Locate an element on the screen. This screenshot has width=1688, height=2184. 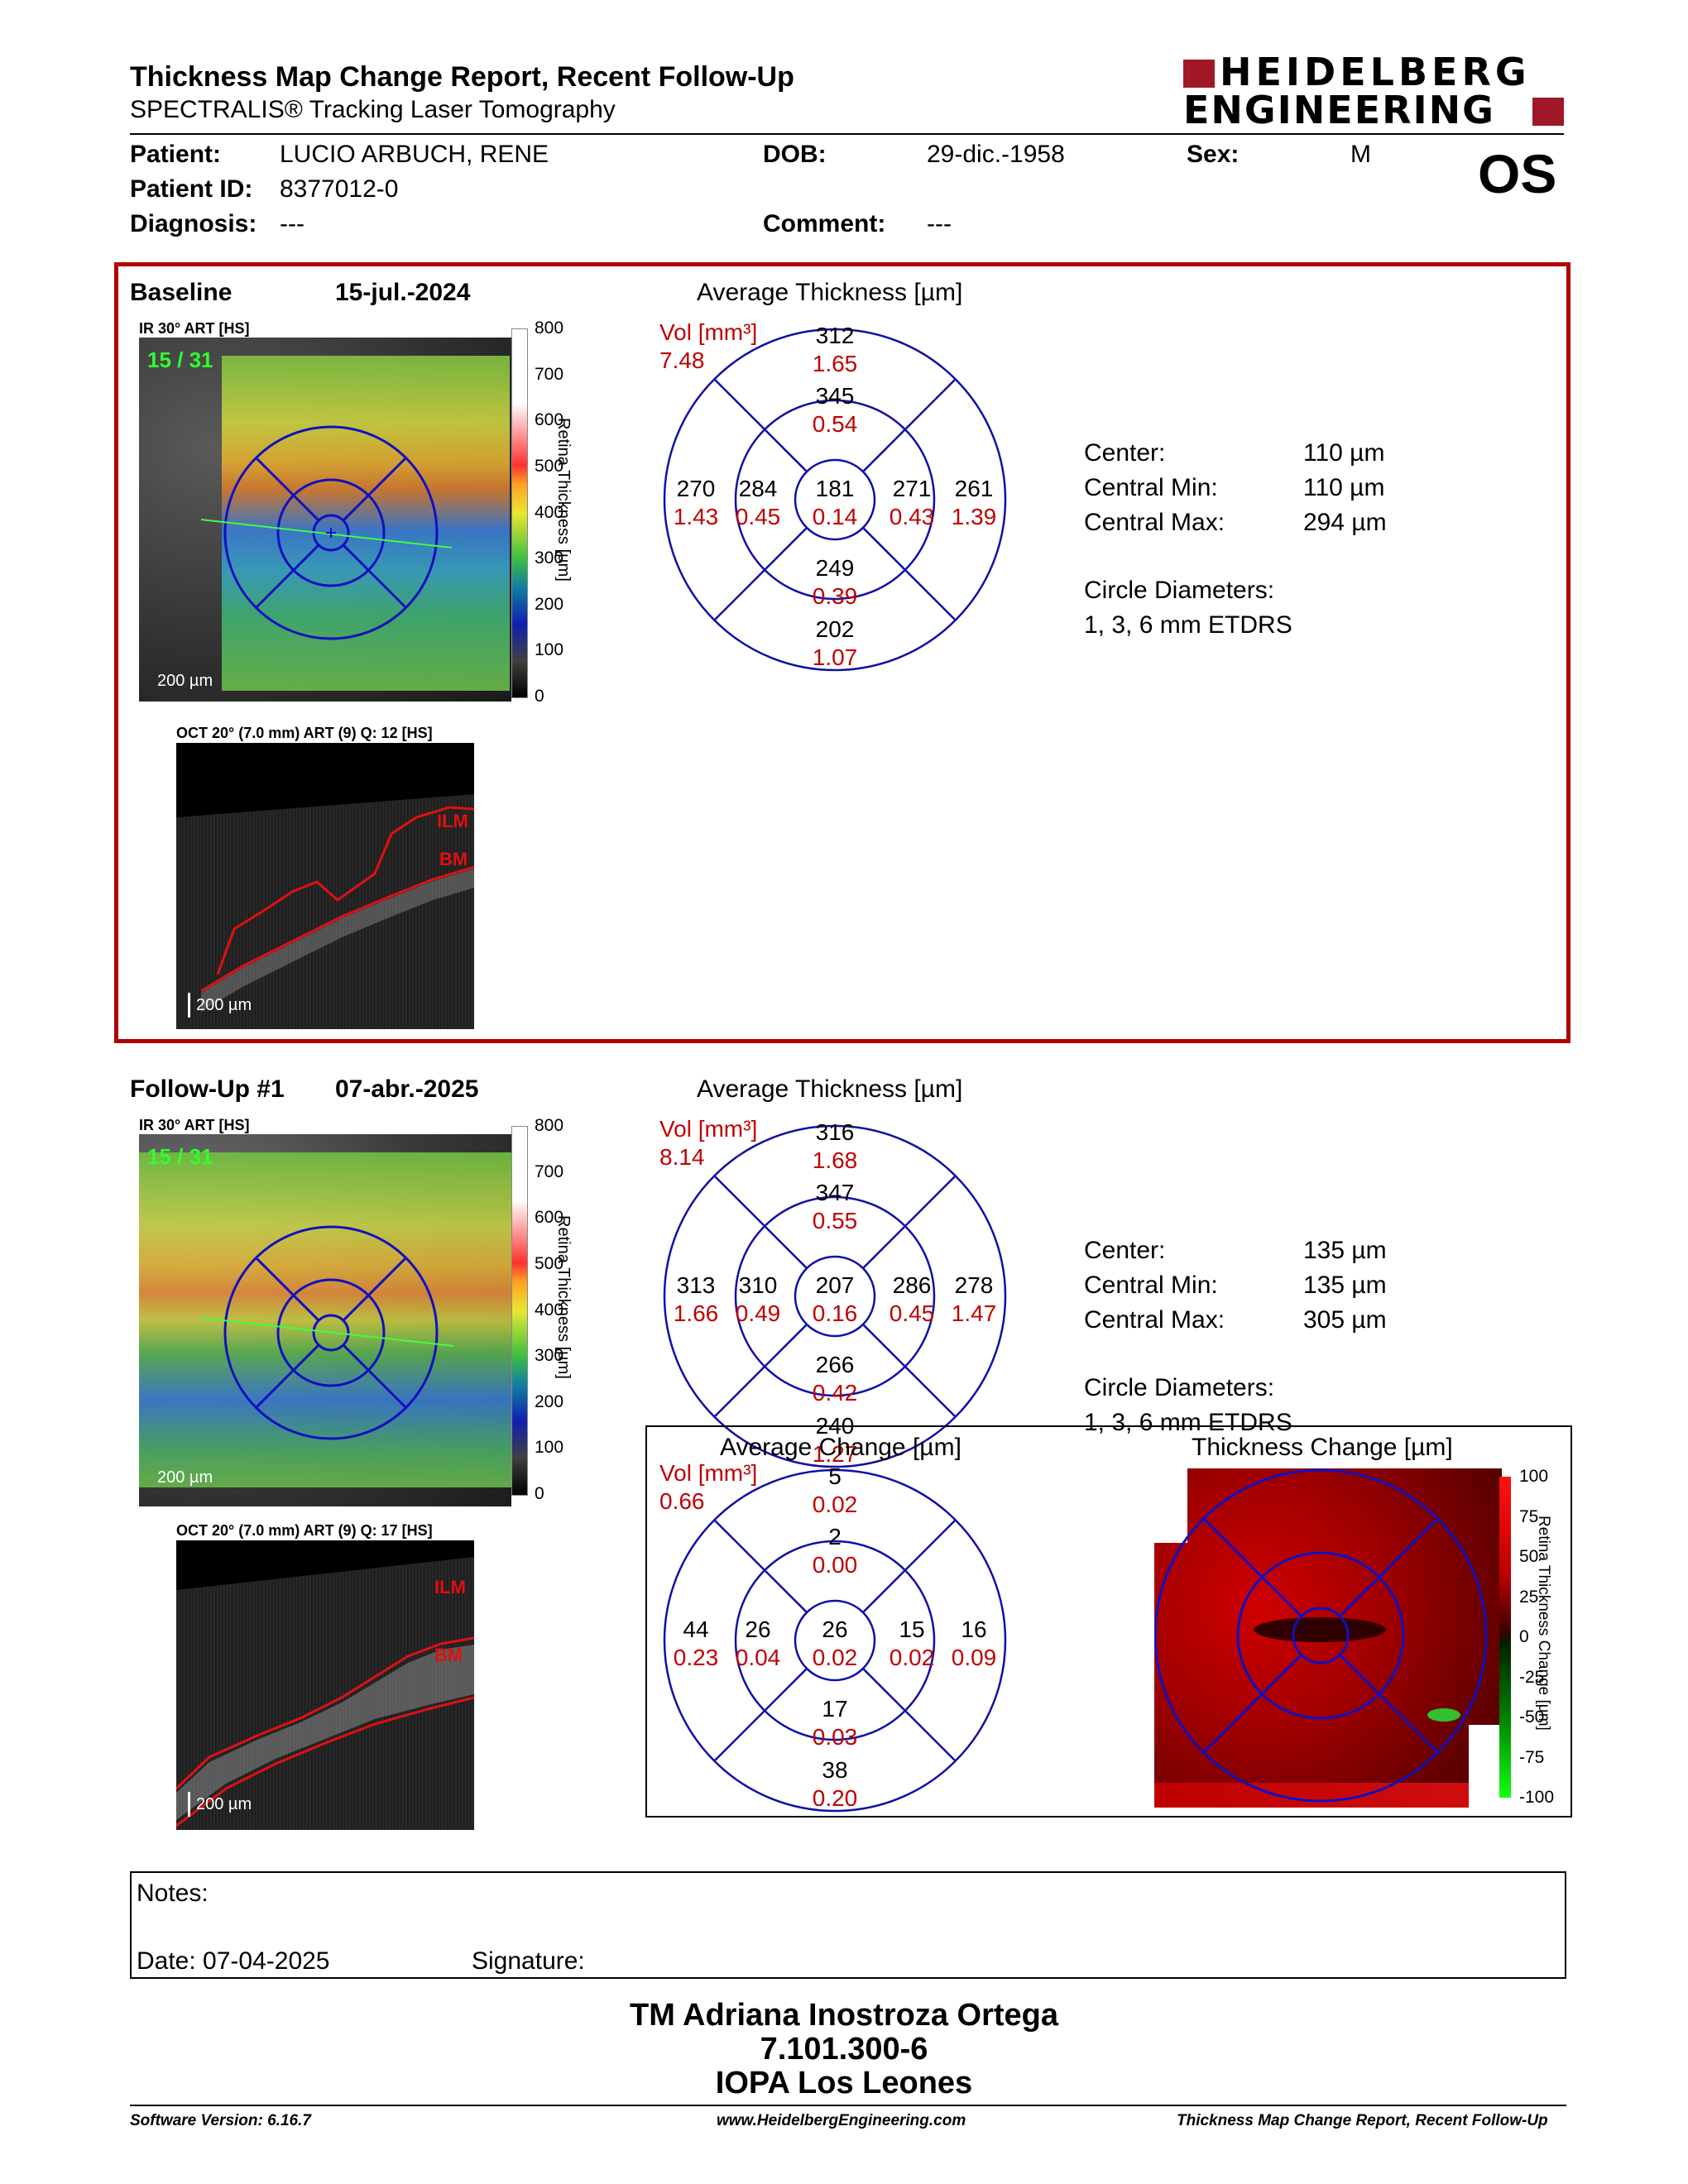
followup-frame-counter: 15 / 31 is located at coordinates (180, 1156).